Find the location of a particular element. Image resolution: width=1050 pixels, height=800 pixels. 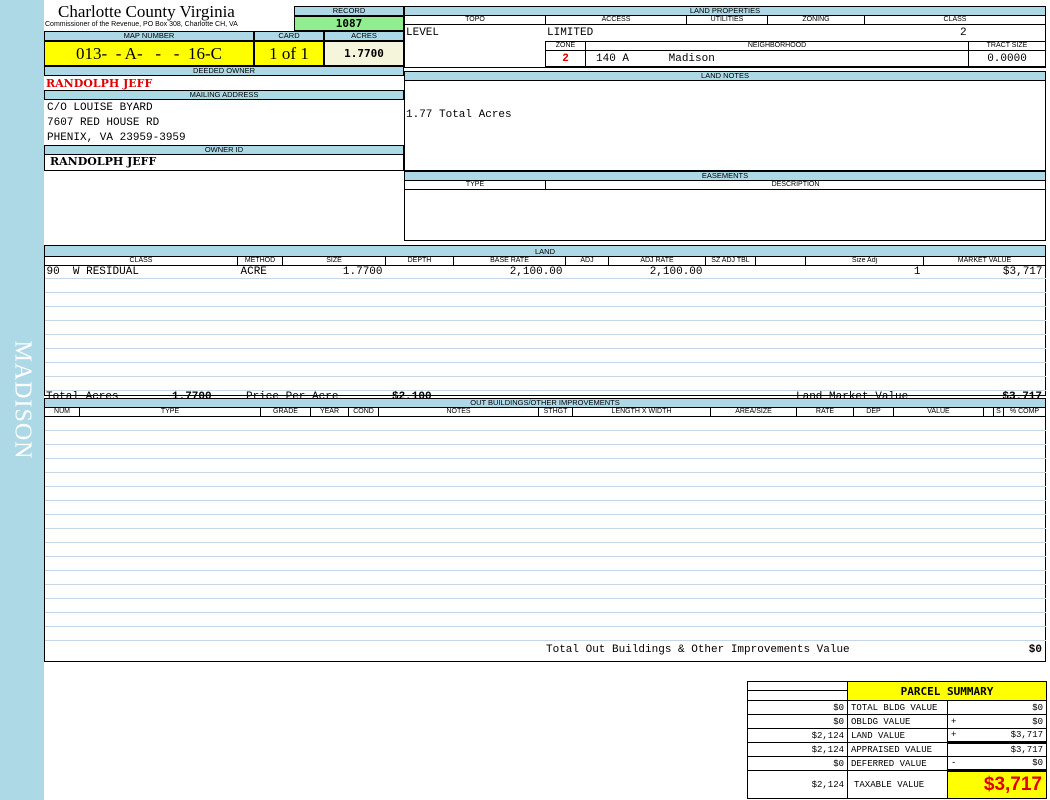

summary-label: LAND VALUE is located at coordinates (897, 735).